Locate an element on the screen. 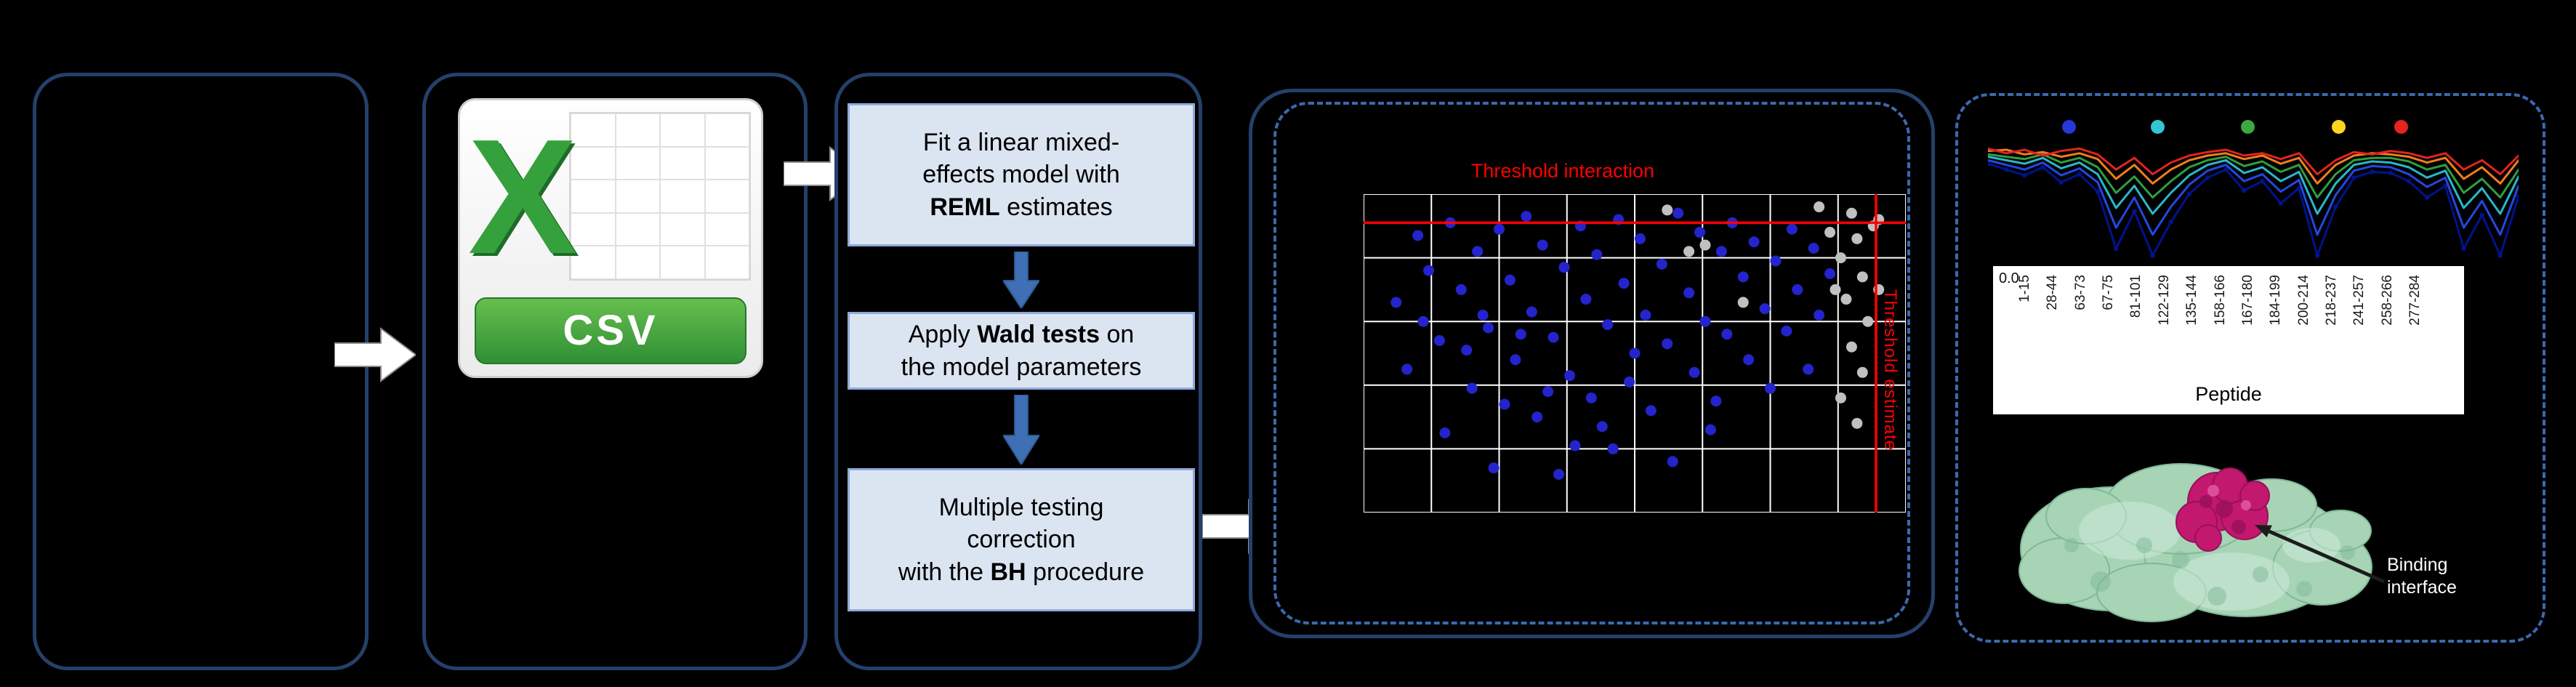 This screenshot has height=687, width=2576. threshold-estimate-label: Threshold estimate is located at coordinates (1890, 370).